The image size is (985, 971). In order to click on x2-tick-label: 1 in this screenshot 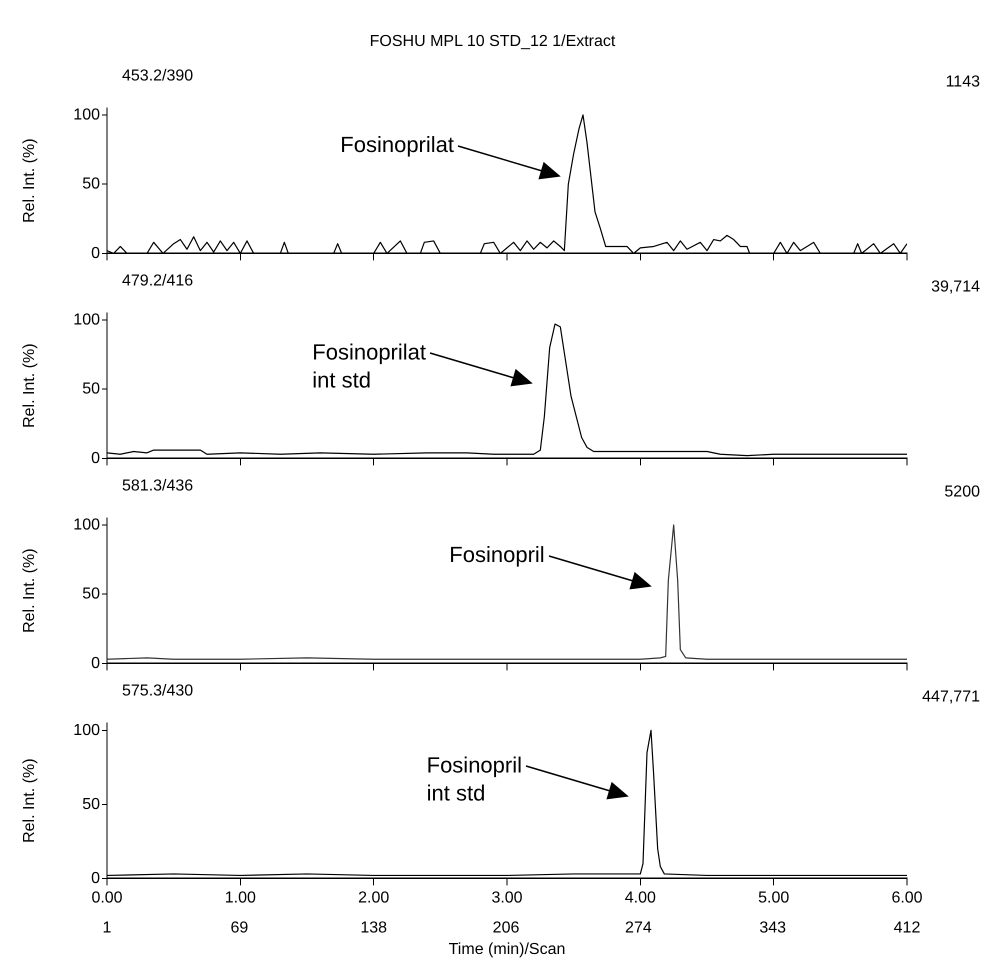, I will do `click(107, 928)`.